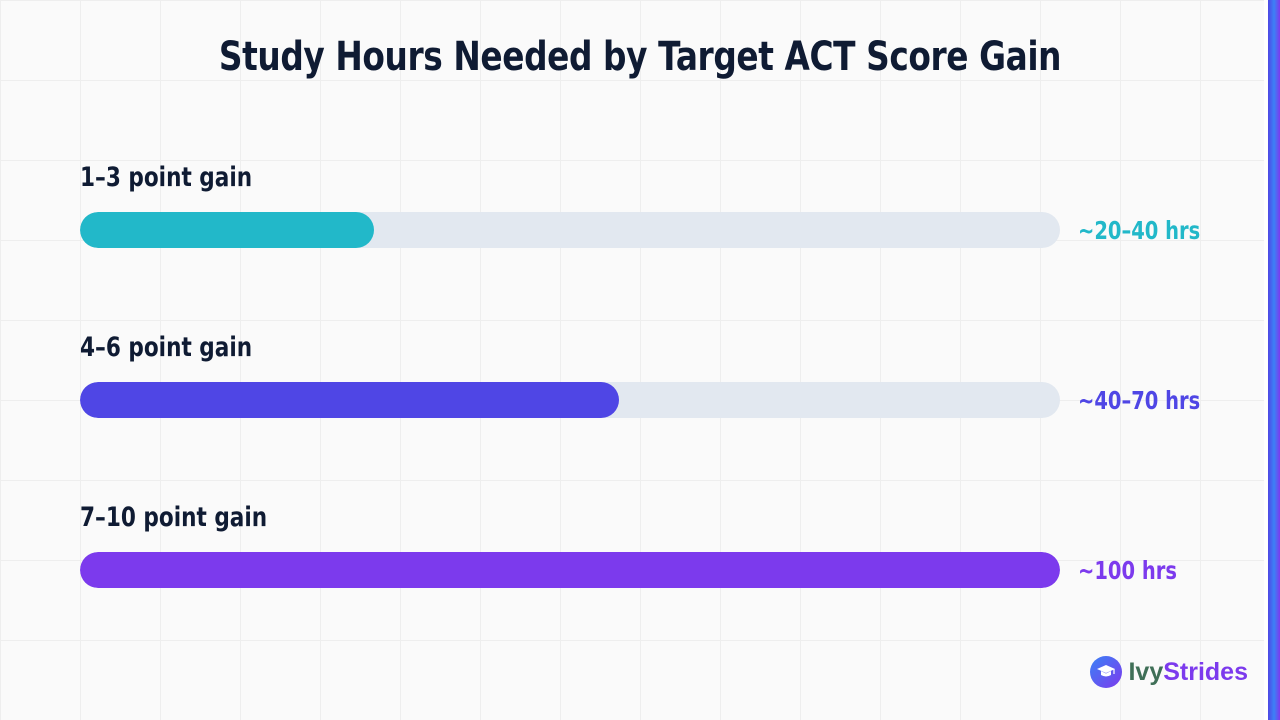 Image resolution: width=1280 pixels, height=720 pixels. Describe the element at coordinates (1139, 230) in the screenshot. I see `value-label: ~20–40 hrs` at that location.